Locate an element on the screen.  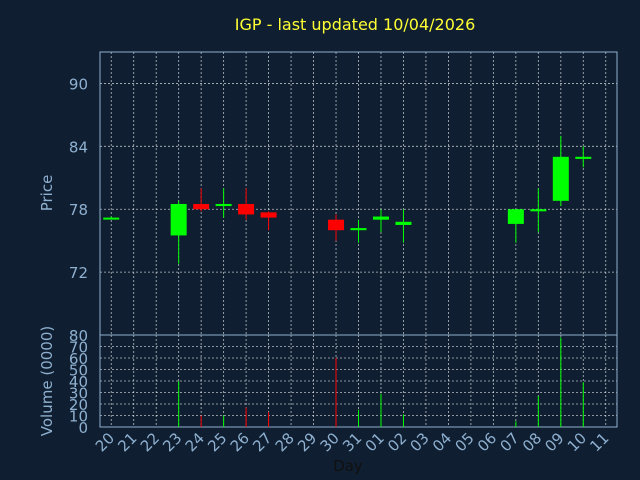
chart-title: IGP - last updated 10/04/2026 is located at coordinates (355, 24).